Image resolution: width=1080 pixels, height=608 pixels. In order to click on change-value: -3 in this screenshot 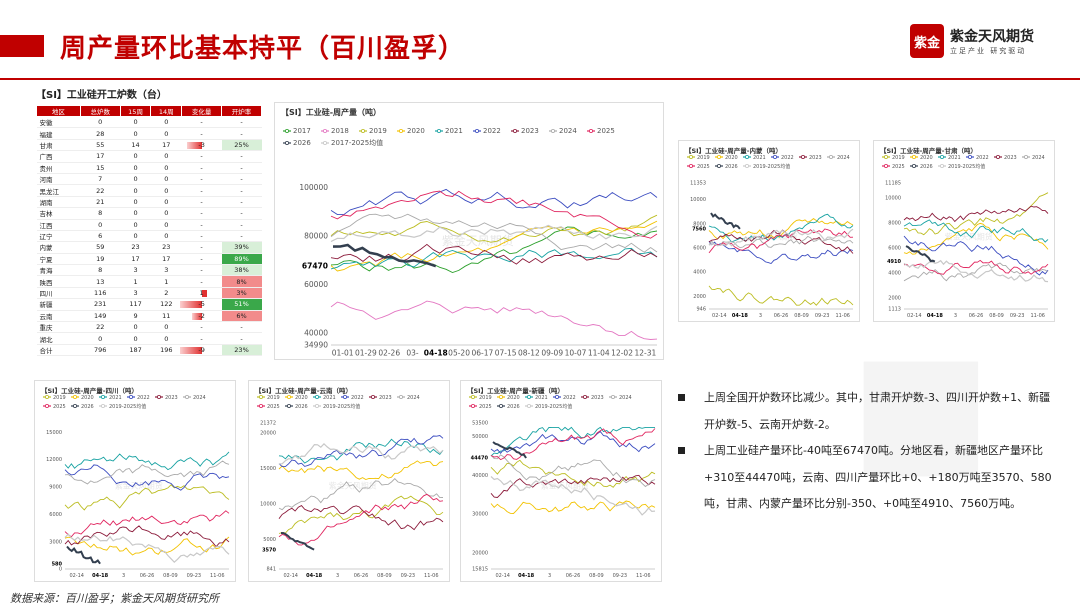, I will do `click(201, 144)`.